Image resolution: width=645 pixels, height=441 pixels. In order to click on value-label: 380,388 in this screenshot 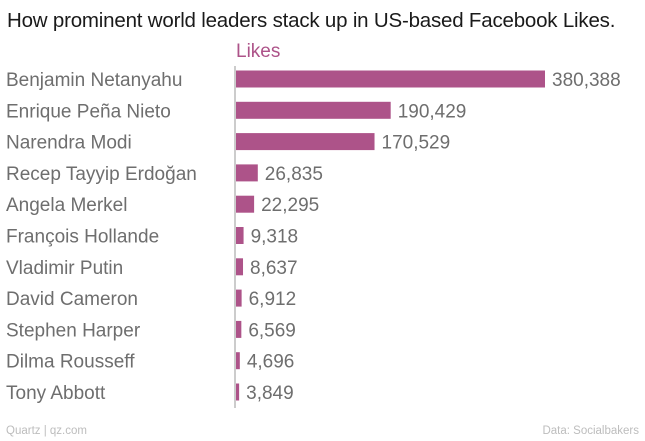, I will do `click(586, 80)`.